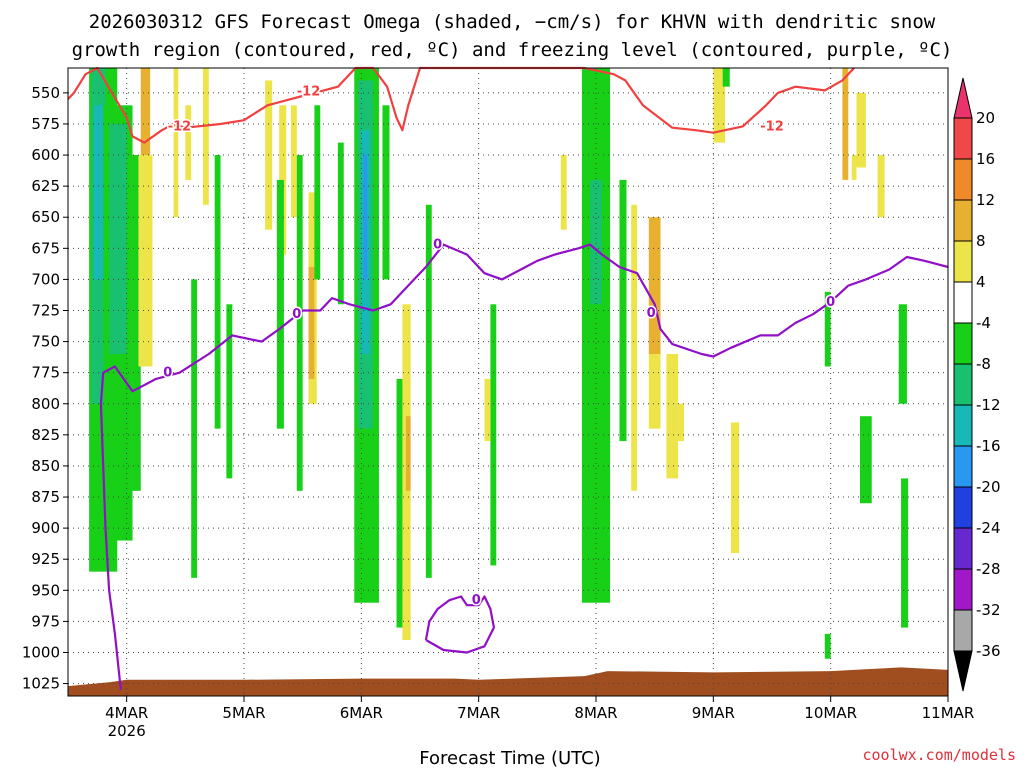 The image size is (1024, 768). I want to click on y-tick-label: 625, so click(45, 186).